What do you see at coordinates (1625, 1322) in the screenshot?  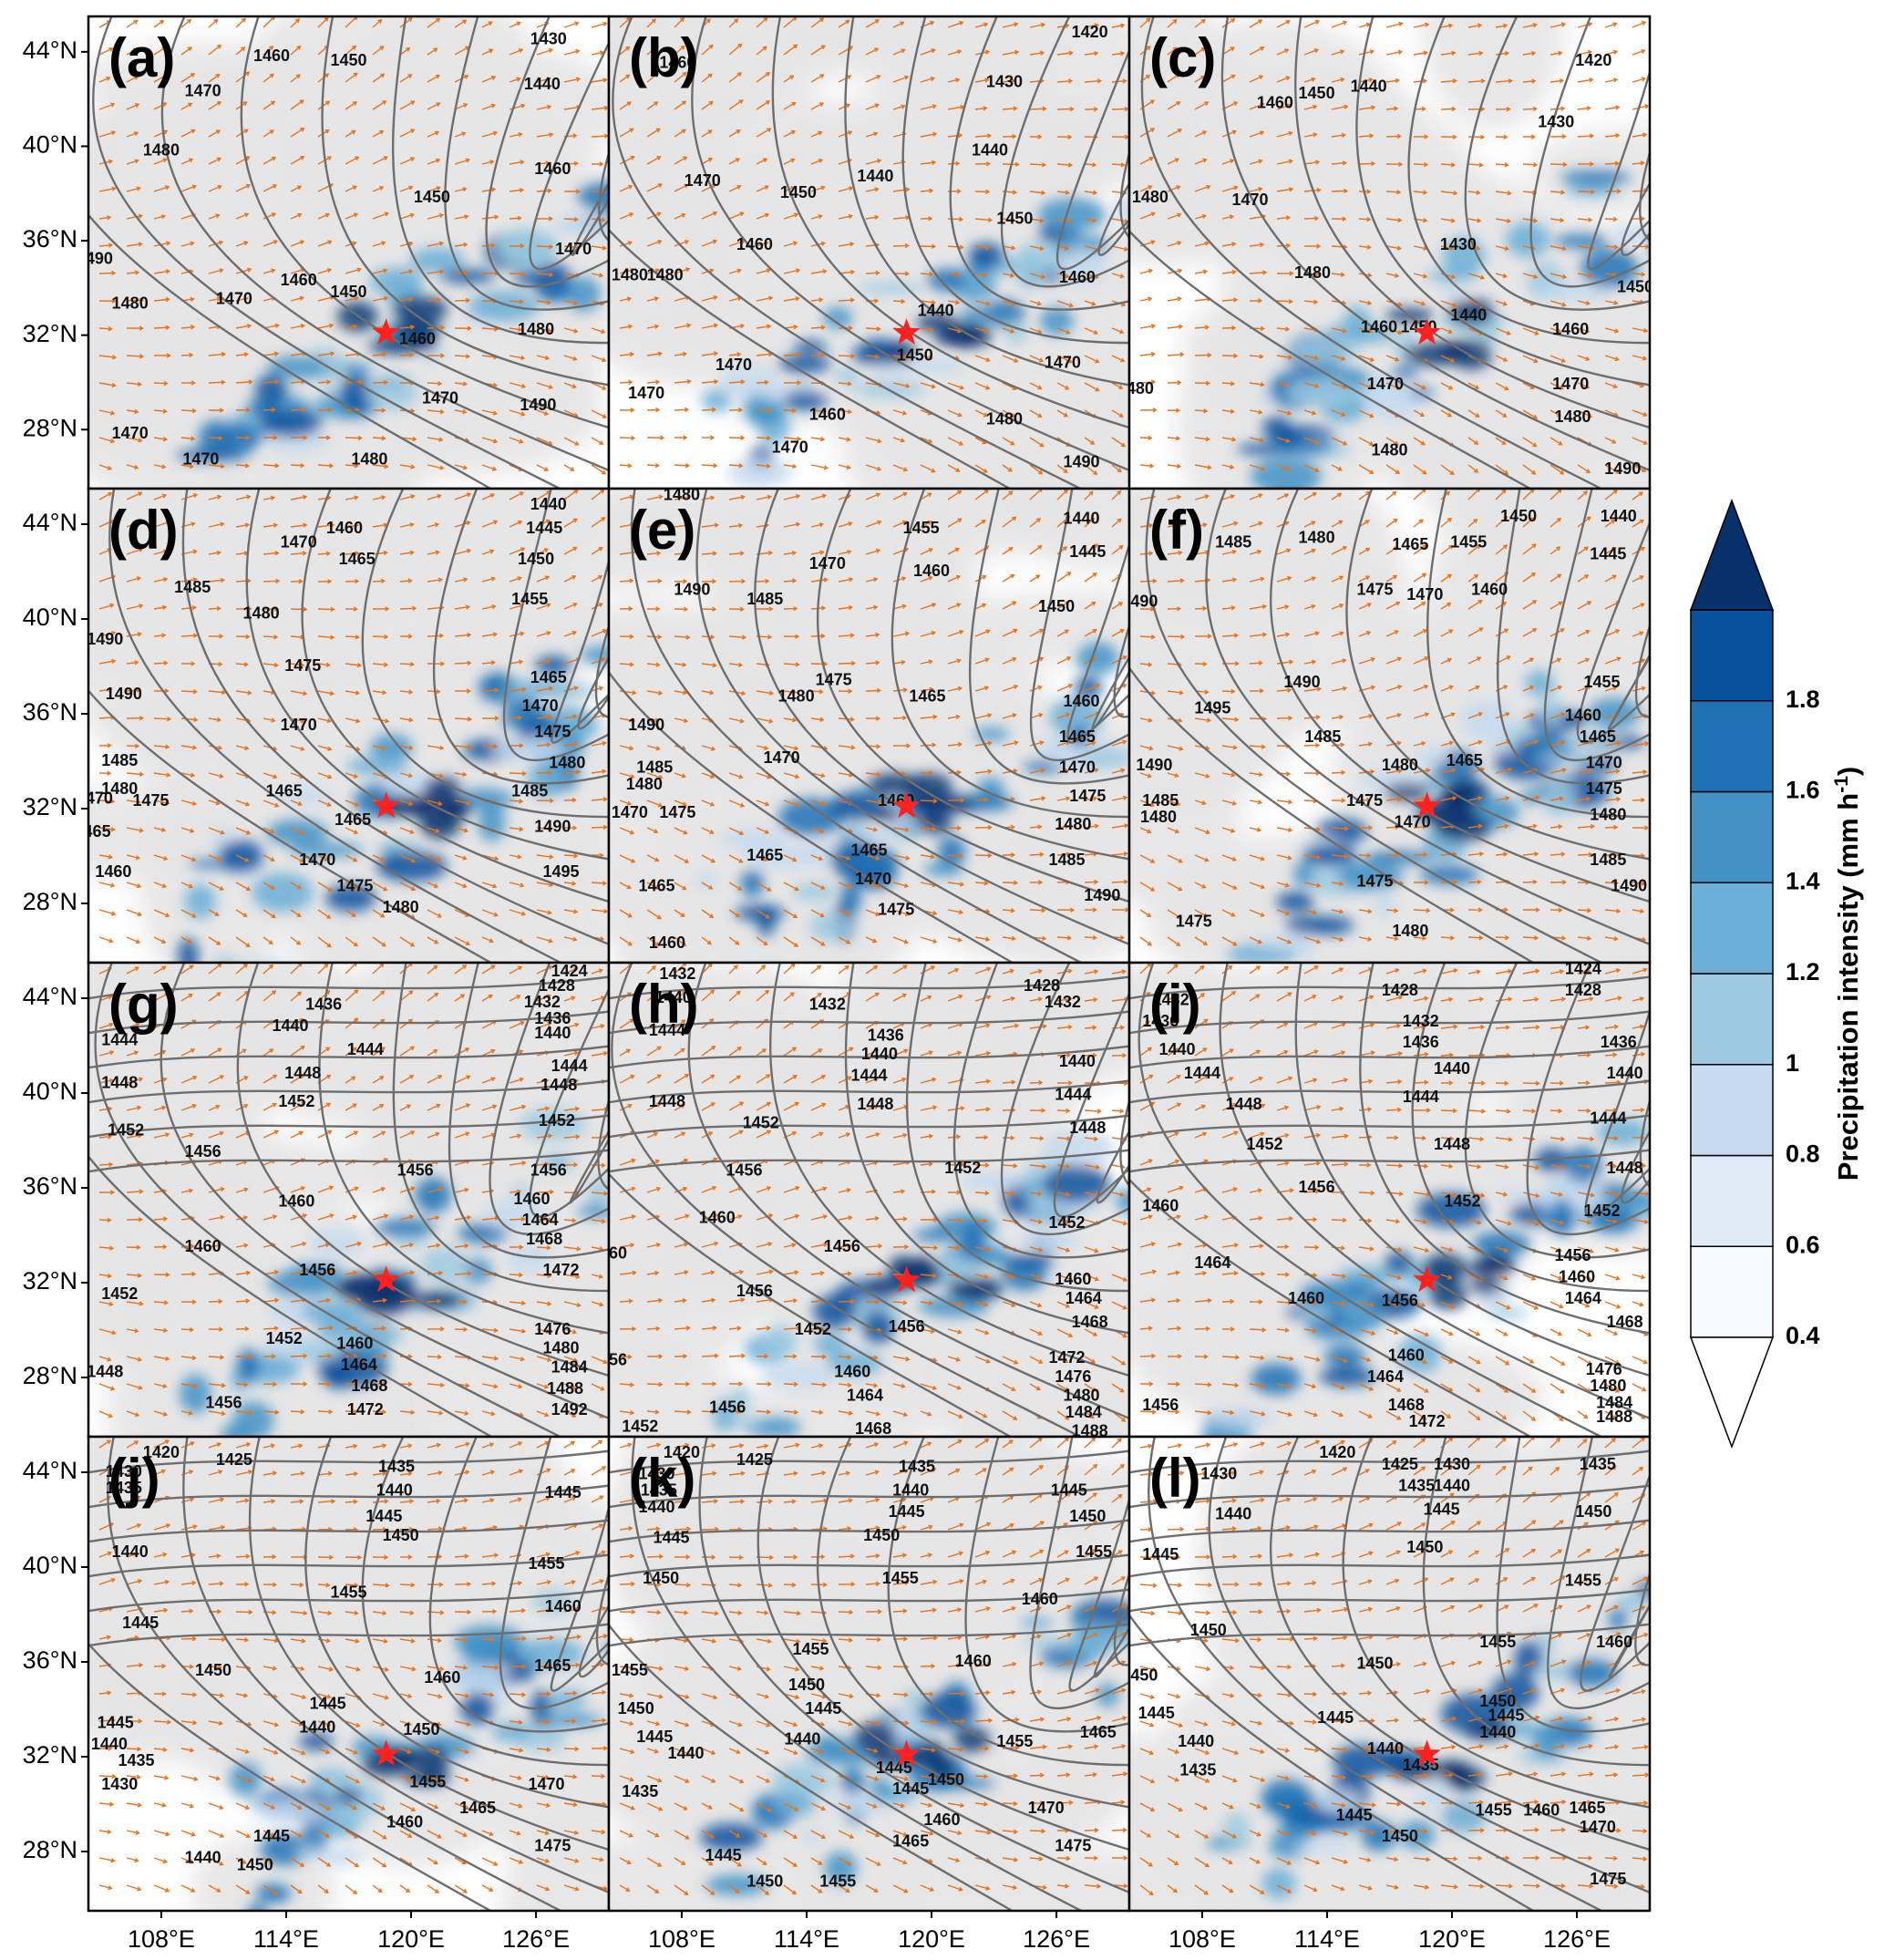 I see `contour-label: 1468` at bounding box center [1625, 1322].